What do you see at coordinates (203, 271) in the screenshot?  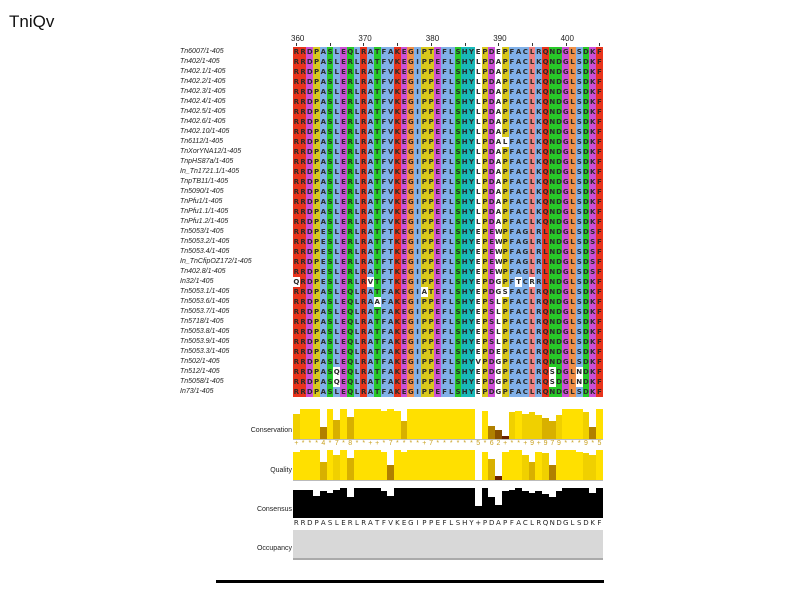 I see `sequence-name: Tn402.8/1-405` at bounding box center [203, 271].